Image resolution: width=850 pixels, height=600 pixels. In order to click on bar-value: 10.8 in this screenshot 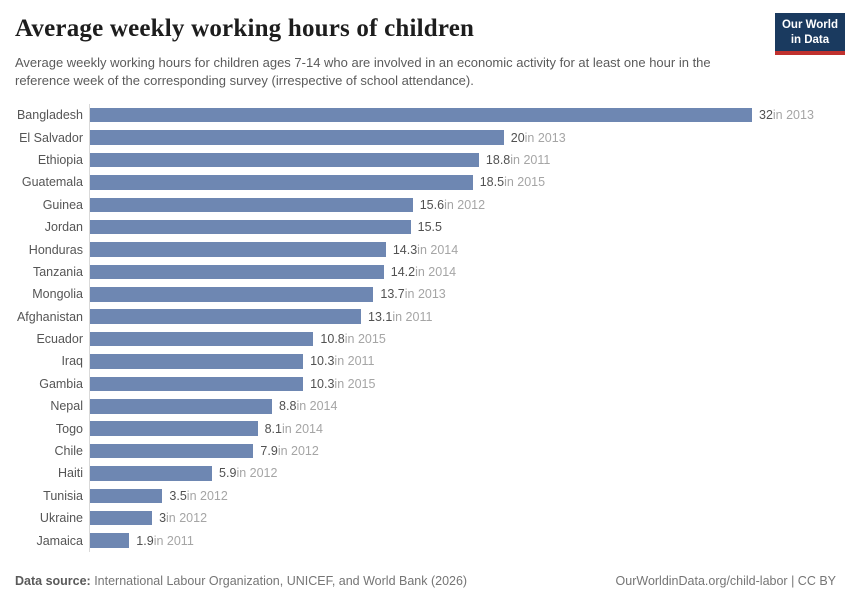, I will do `click(332, 339)`.